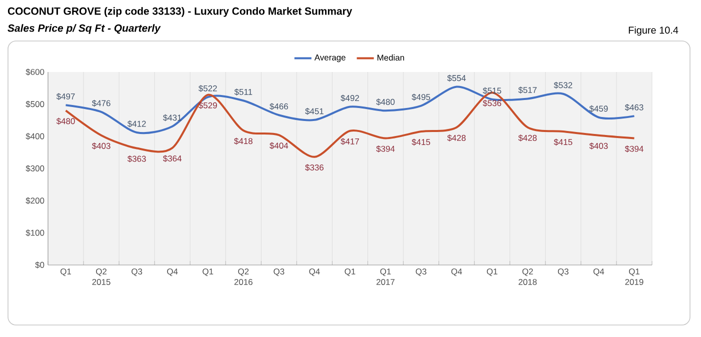 This screenshot has height=337, width=701. What do you see at coordinates (84, 29) in the screenshot?
I see `chart-subtitle: Sales Price p/ Sq Ft - Quarterly` at bounding box center [84, 29].